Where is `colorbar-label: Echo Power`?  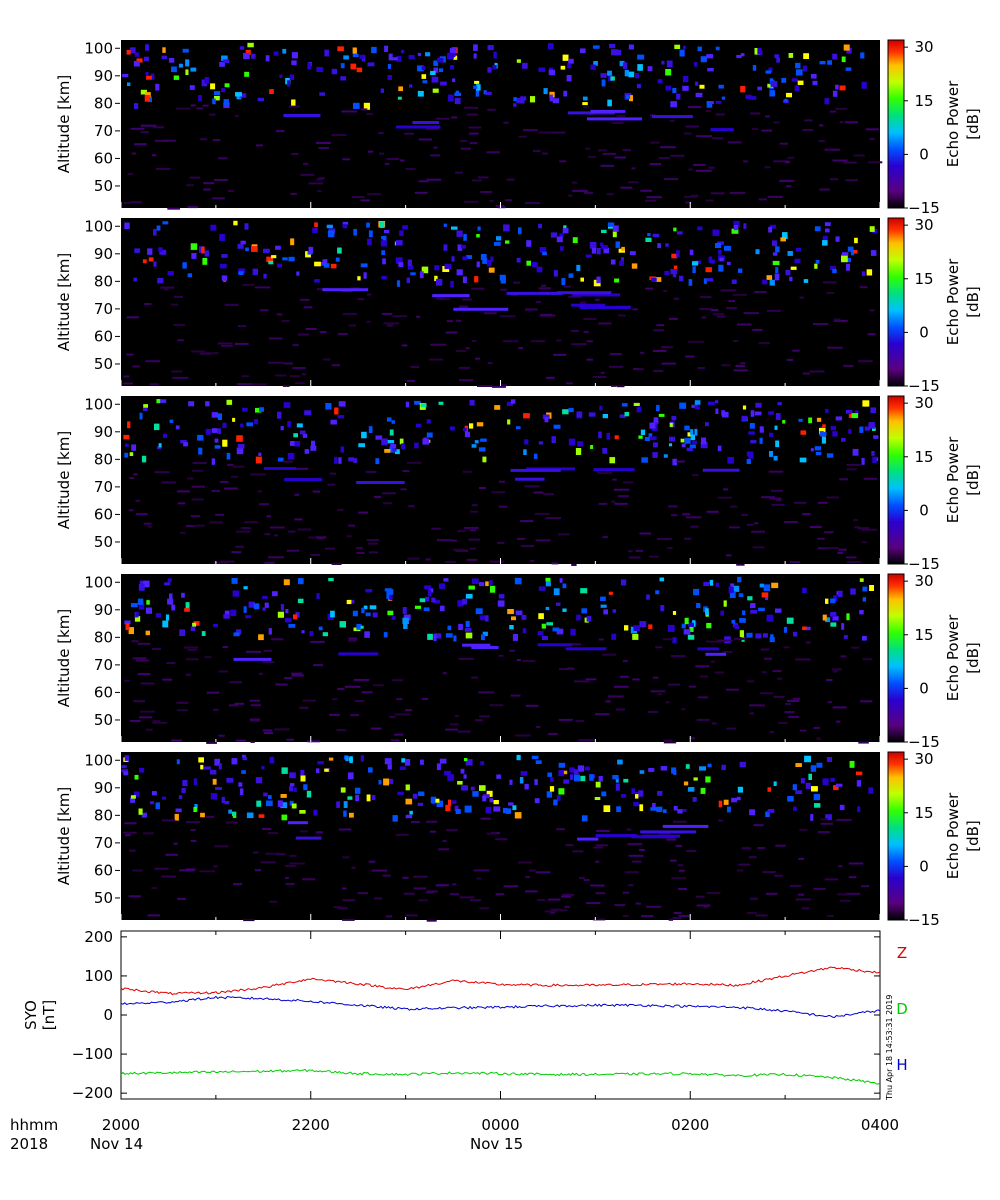
colorbar-label: Echo Power is located at coordinates (953, 479).